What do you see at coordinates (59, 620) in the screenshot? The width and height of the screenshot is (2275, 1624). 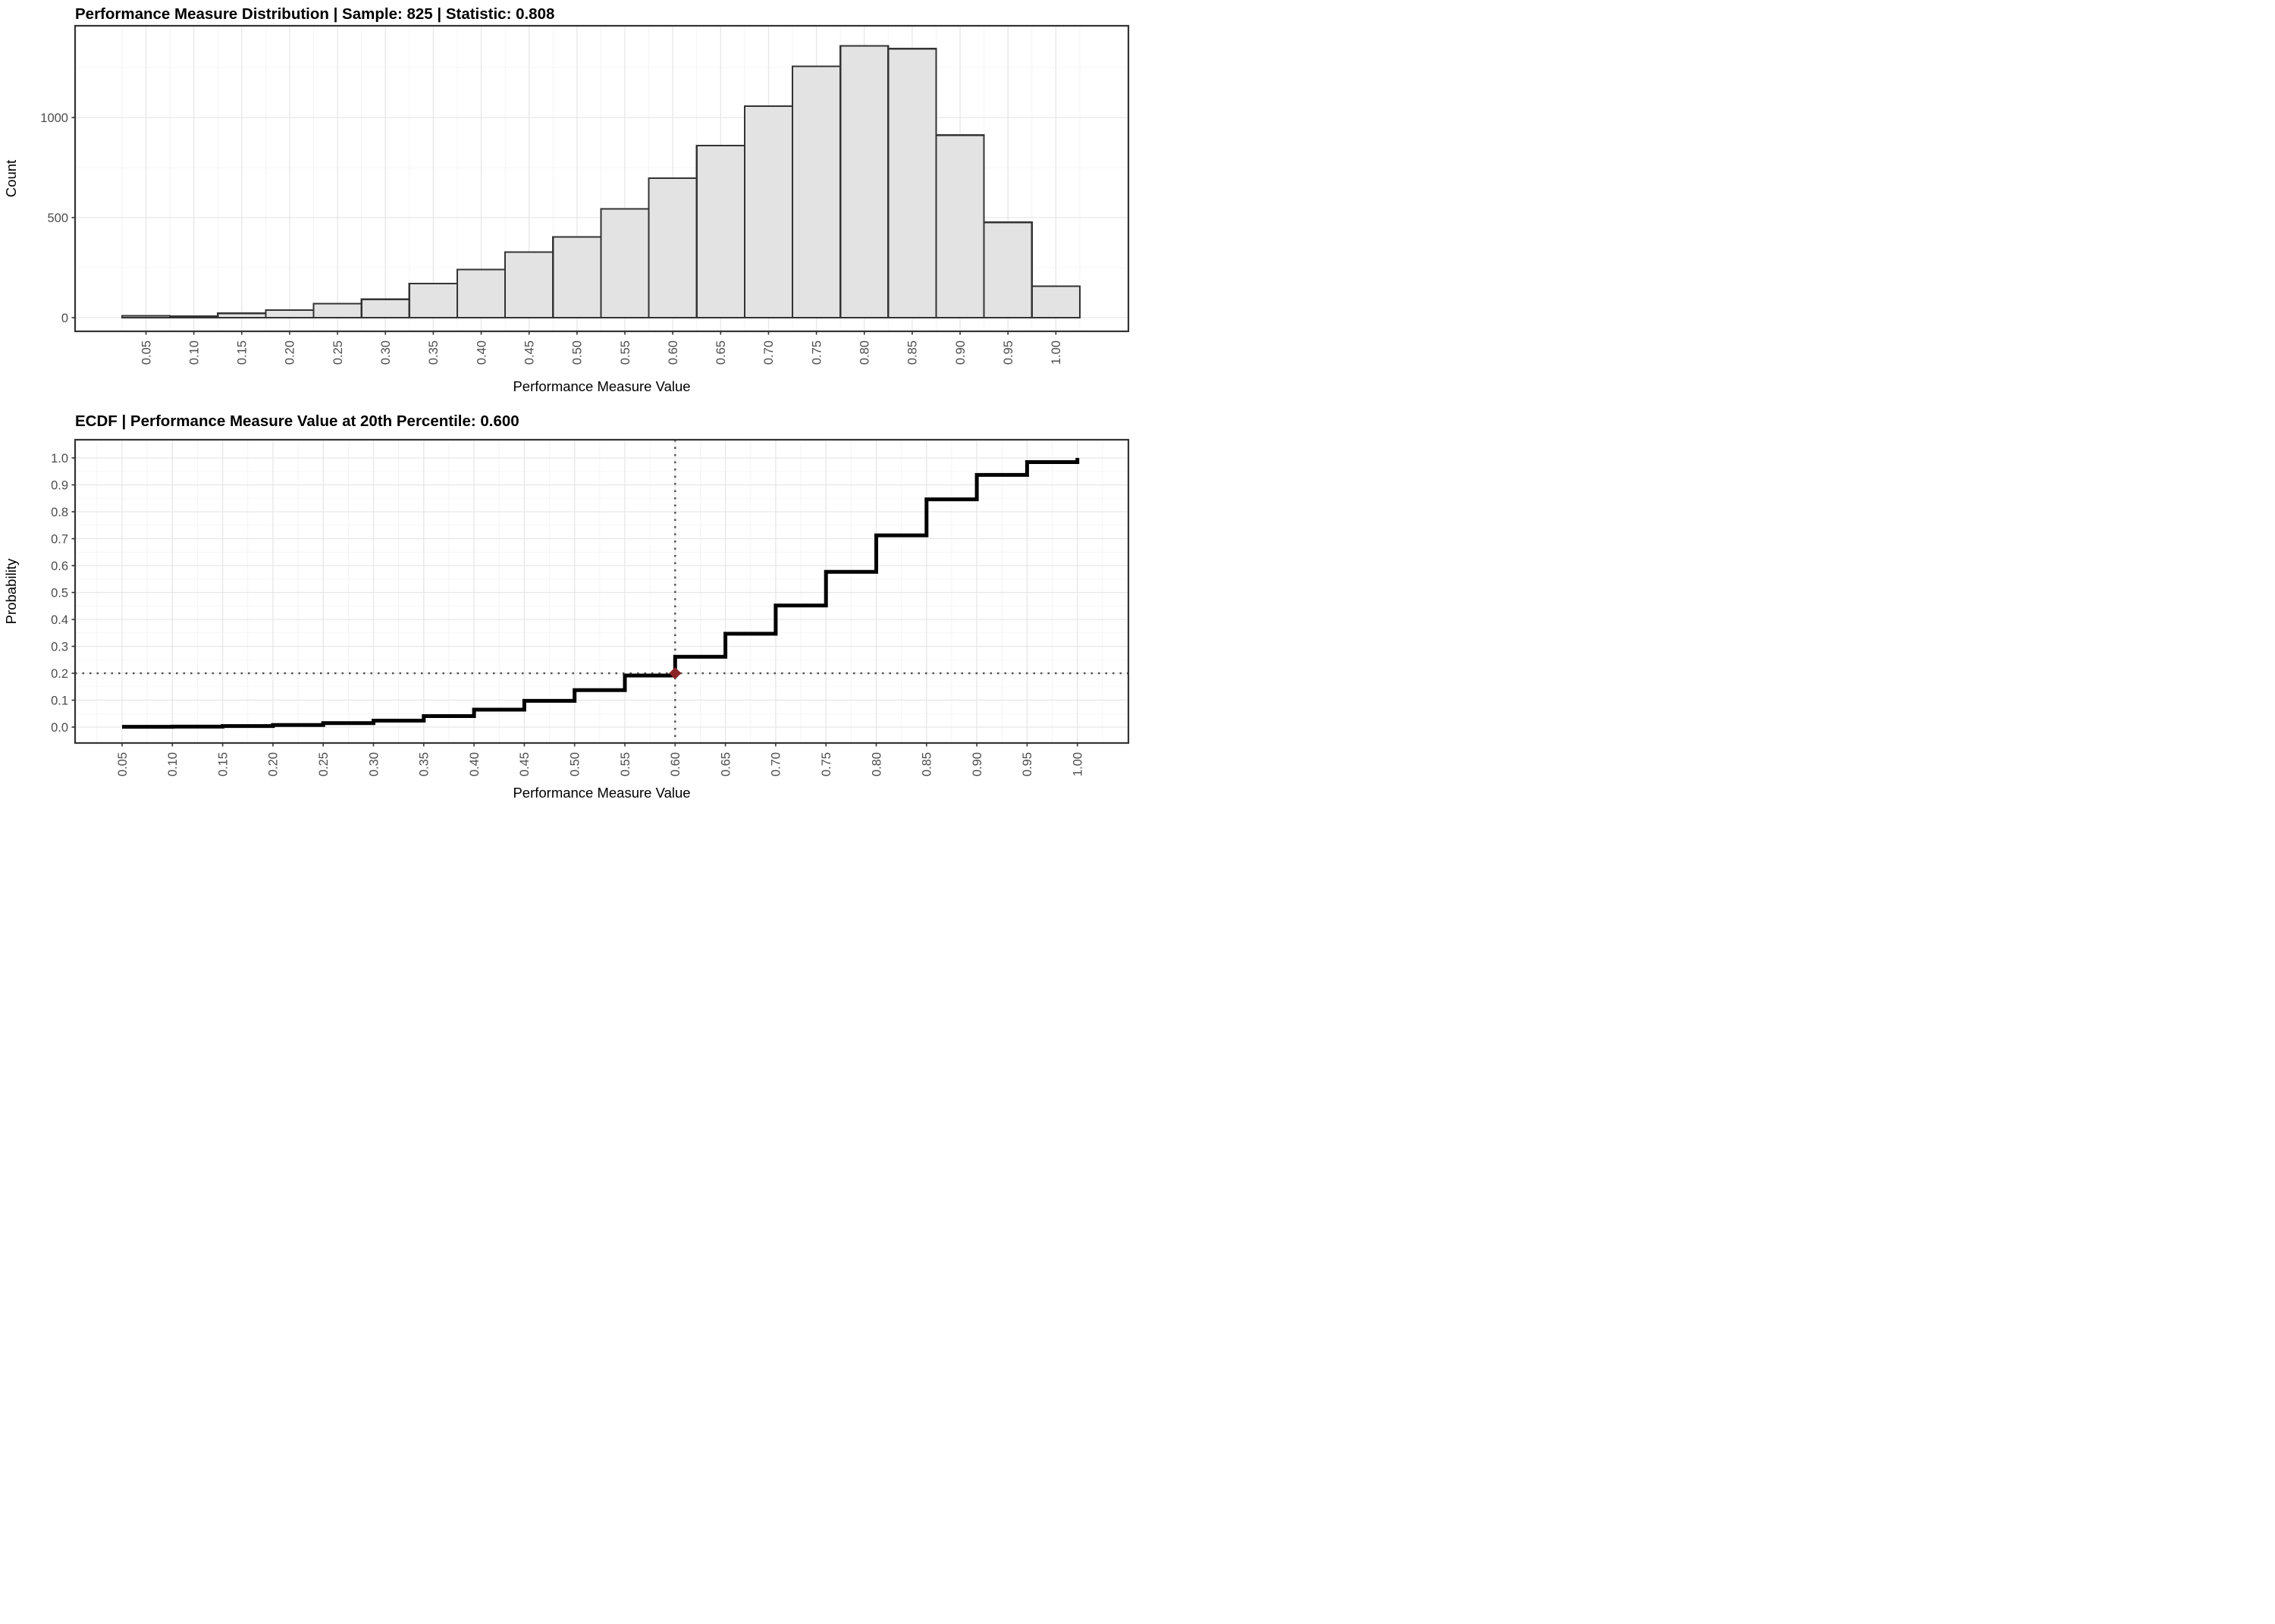 I see `y-tick-label: 0.4` at bounding box center [59, 620].